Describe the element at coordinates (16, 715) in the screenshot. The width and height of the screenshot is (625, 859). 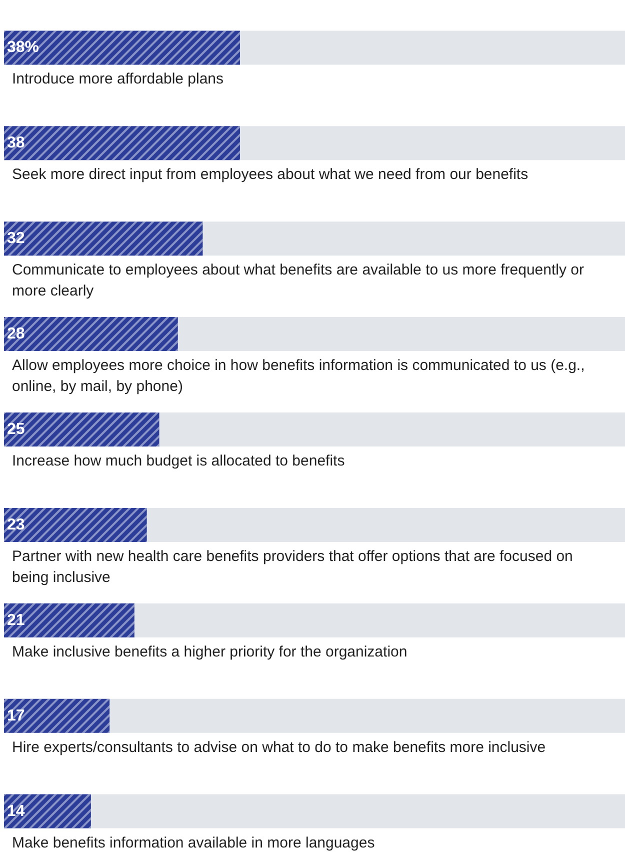
I see `data-label: 17` at that location.